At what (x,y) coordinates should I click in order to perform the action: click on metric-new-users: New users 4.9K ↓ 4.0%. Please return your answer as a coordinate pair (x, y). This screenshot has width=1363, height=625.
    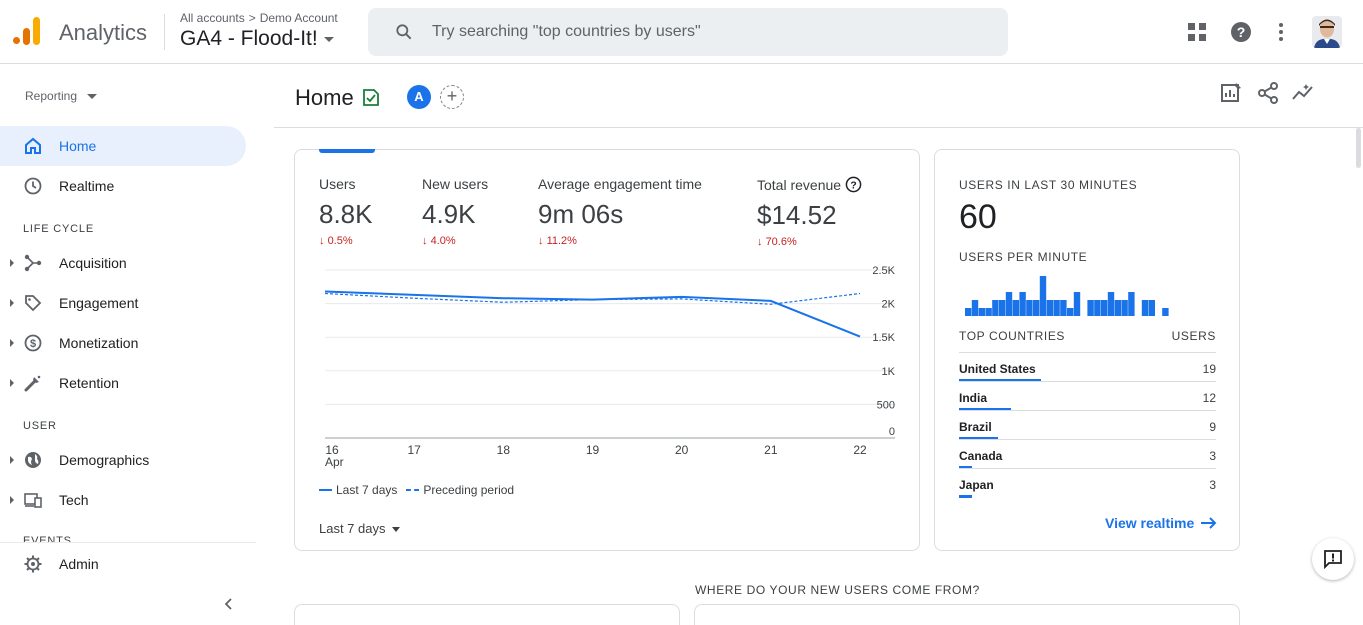
    Looking at the image, I should click on (455, 211).